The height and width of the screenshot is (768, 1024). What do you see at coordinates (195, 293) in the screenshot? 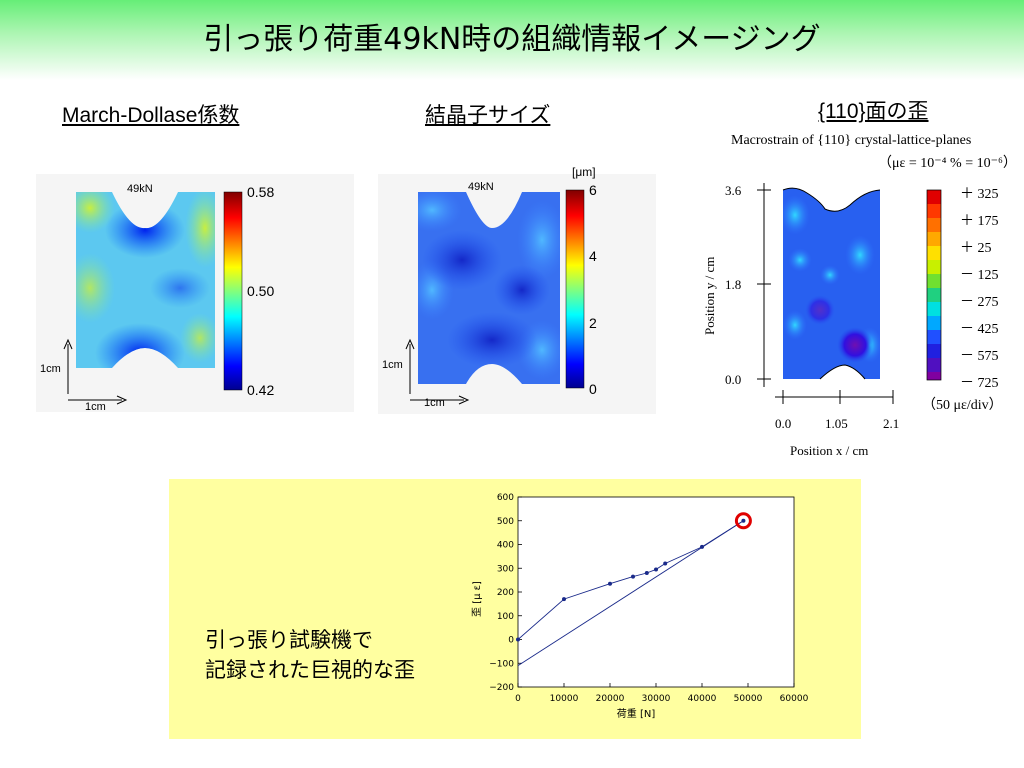
I see `march-dollase-map: 49kN 0.58 0.50 0.42 1cm 1cm` at bounding box center [195, 293].